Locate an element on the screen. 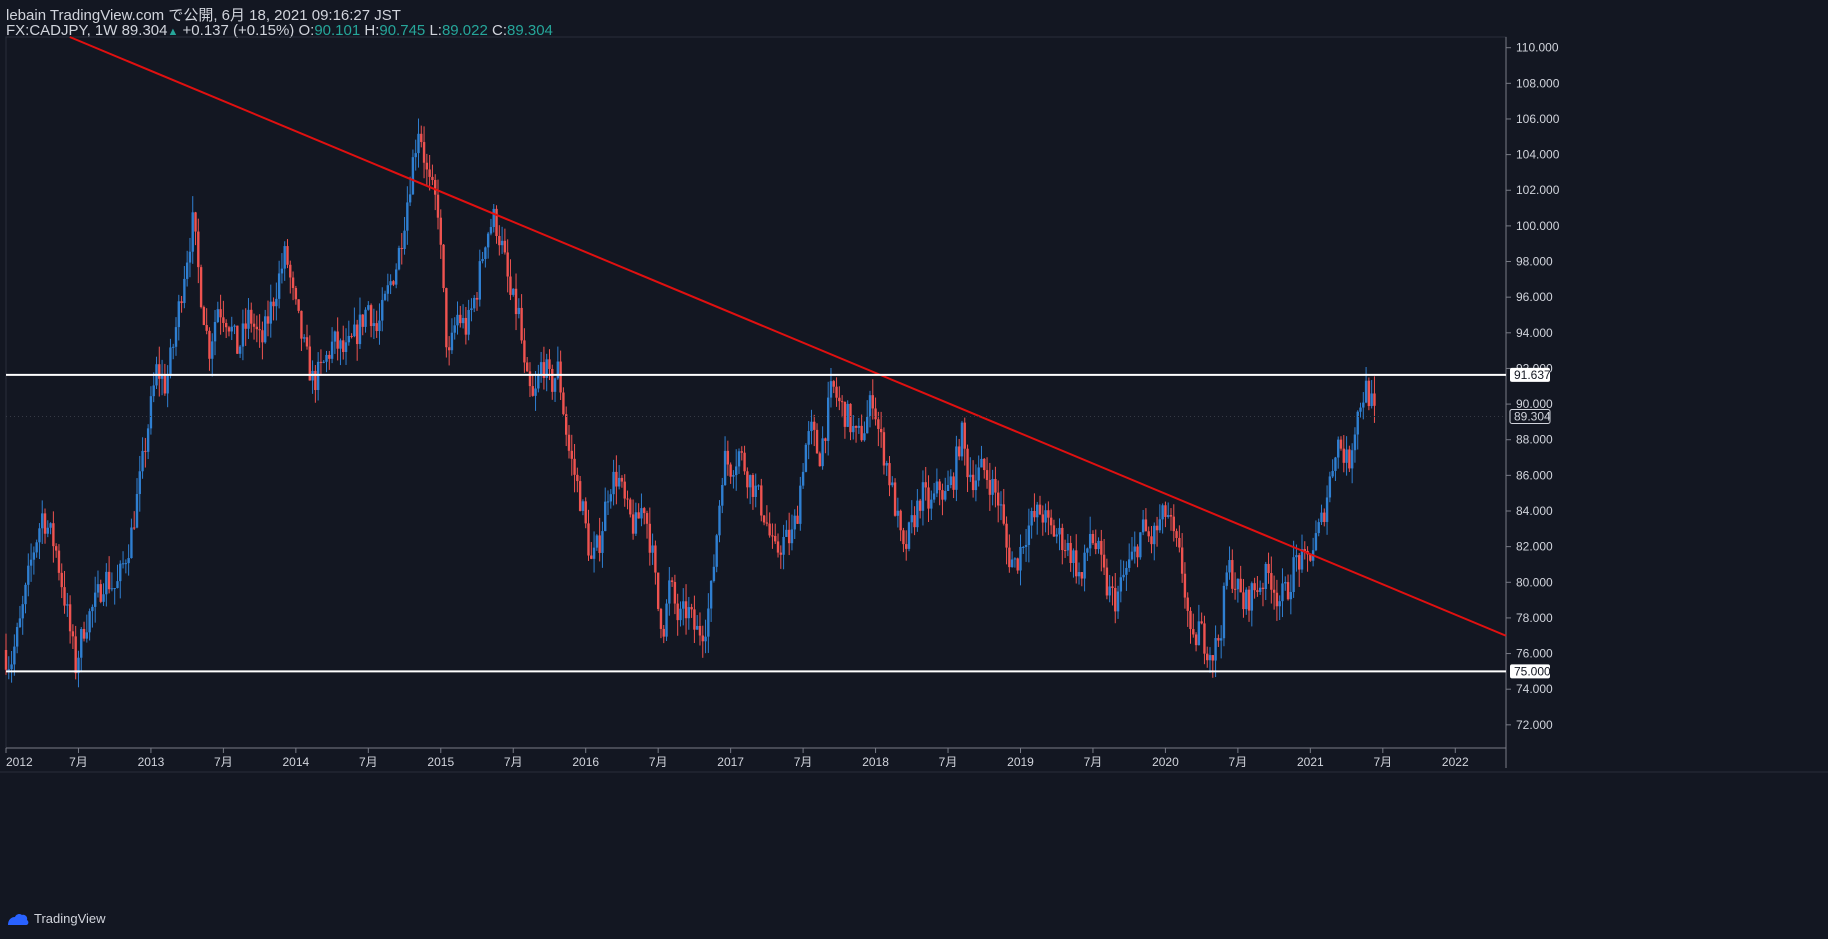  tradingview-logo-icon is located at coordinates (18, 919).